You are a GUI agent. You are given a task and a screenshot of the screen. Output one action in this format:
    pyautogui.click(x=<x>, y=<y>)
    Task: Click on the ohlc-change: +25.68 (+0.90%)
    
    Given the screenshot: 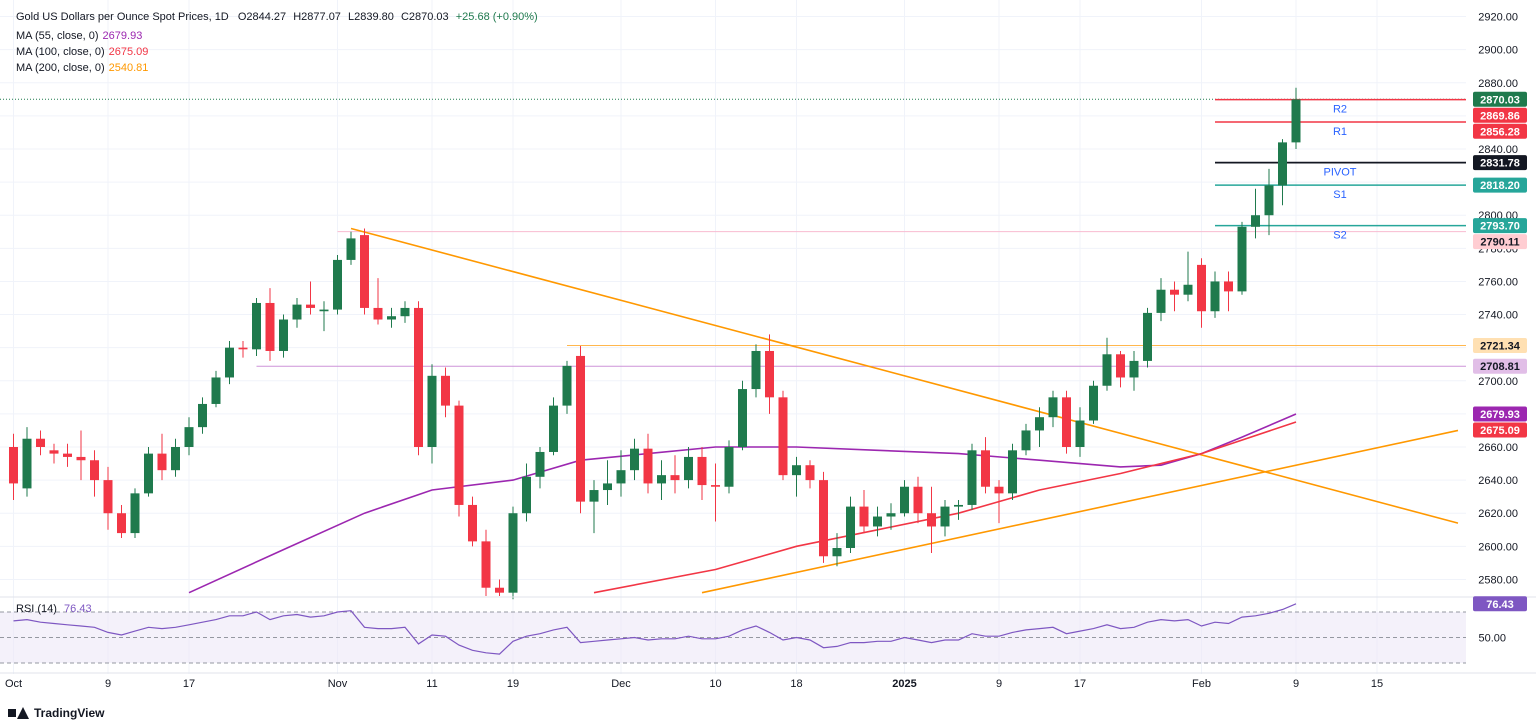 What is the action you would take?
    pyautogui.click(x=496, y=17)
    